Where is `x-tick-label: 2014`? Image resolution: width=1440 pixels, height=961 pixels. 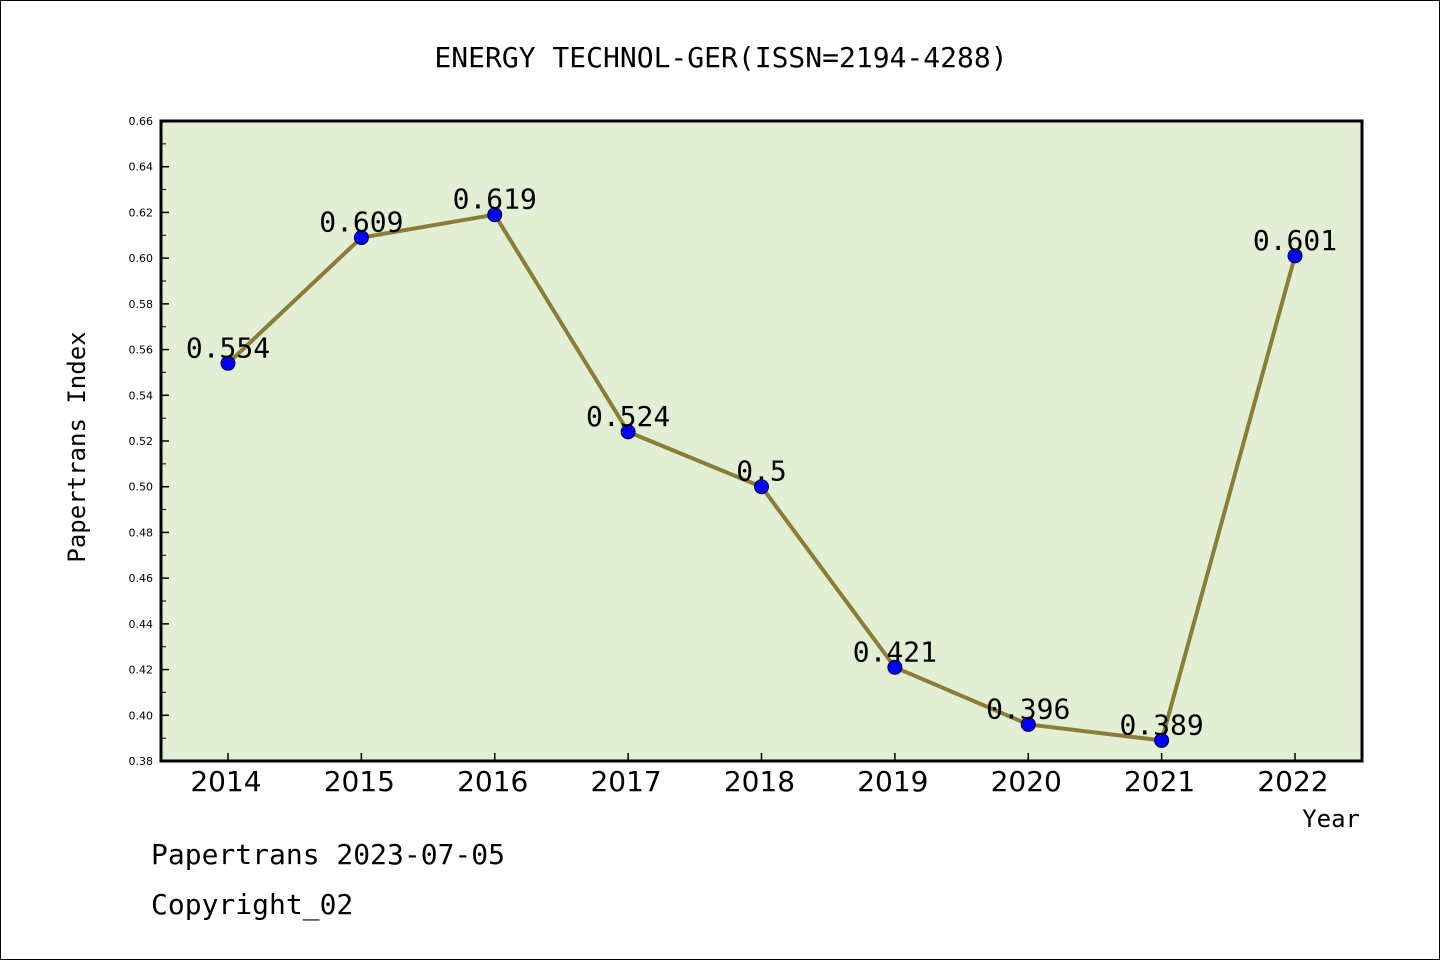 x-tick-label: 2014 is located at coordinates (225, 781).